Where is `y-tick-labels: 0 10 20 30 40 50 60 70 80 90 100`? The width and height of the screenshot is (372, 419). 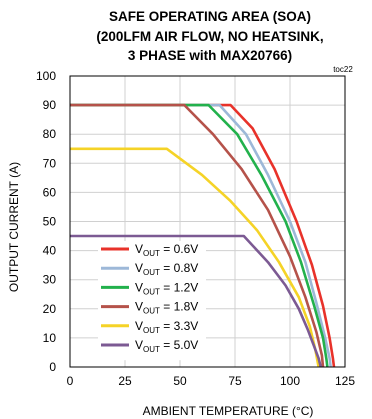 y-tick-labels: 0 10 20 30 40 50 60 70 80 90 100 is located at coordinates (46, 221).